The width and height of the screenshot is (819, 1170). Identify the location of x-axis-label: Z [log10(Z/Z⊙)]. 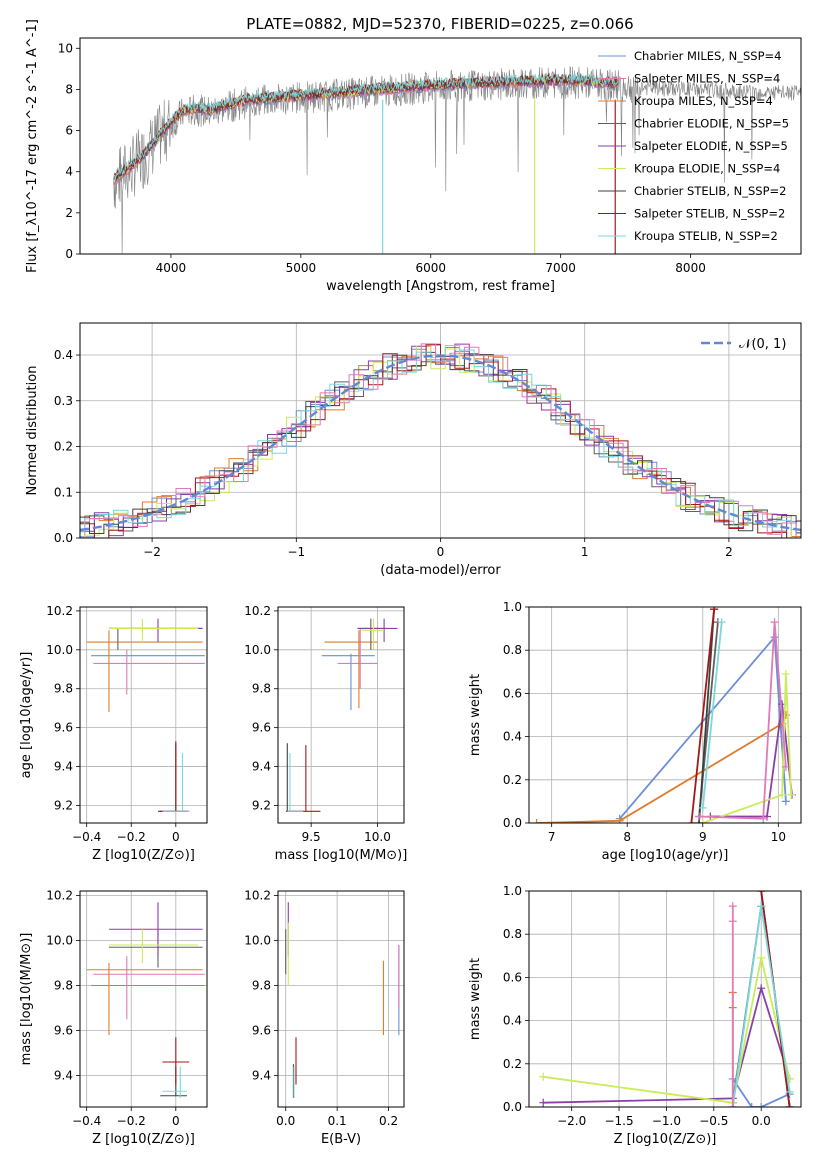
(143, 855).